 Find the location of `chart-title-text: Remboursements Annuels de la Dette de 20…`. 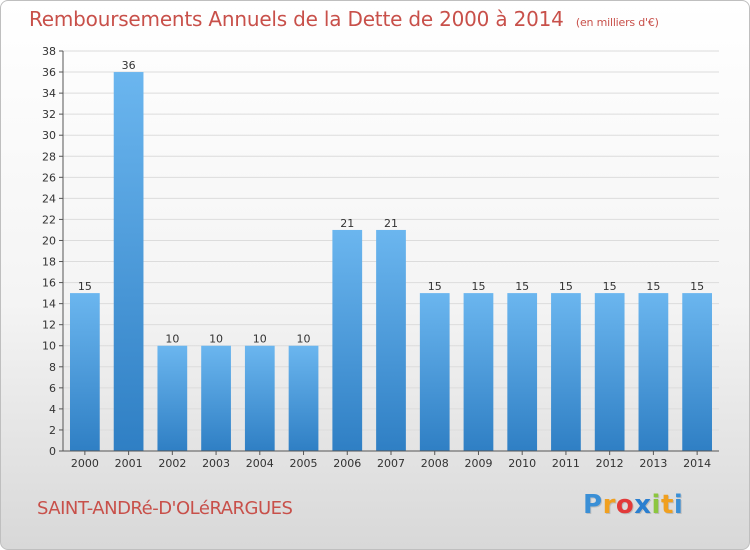

chart-title-text: Remboursements Annuels de la Dette de 20… is located at coordinates (296, 19).